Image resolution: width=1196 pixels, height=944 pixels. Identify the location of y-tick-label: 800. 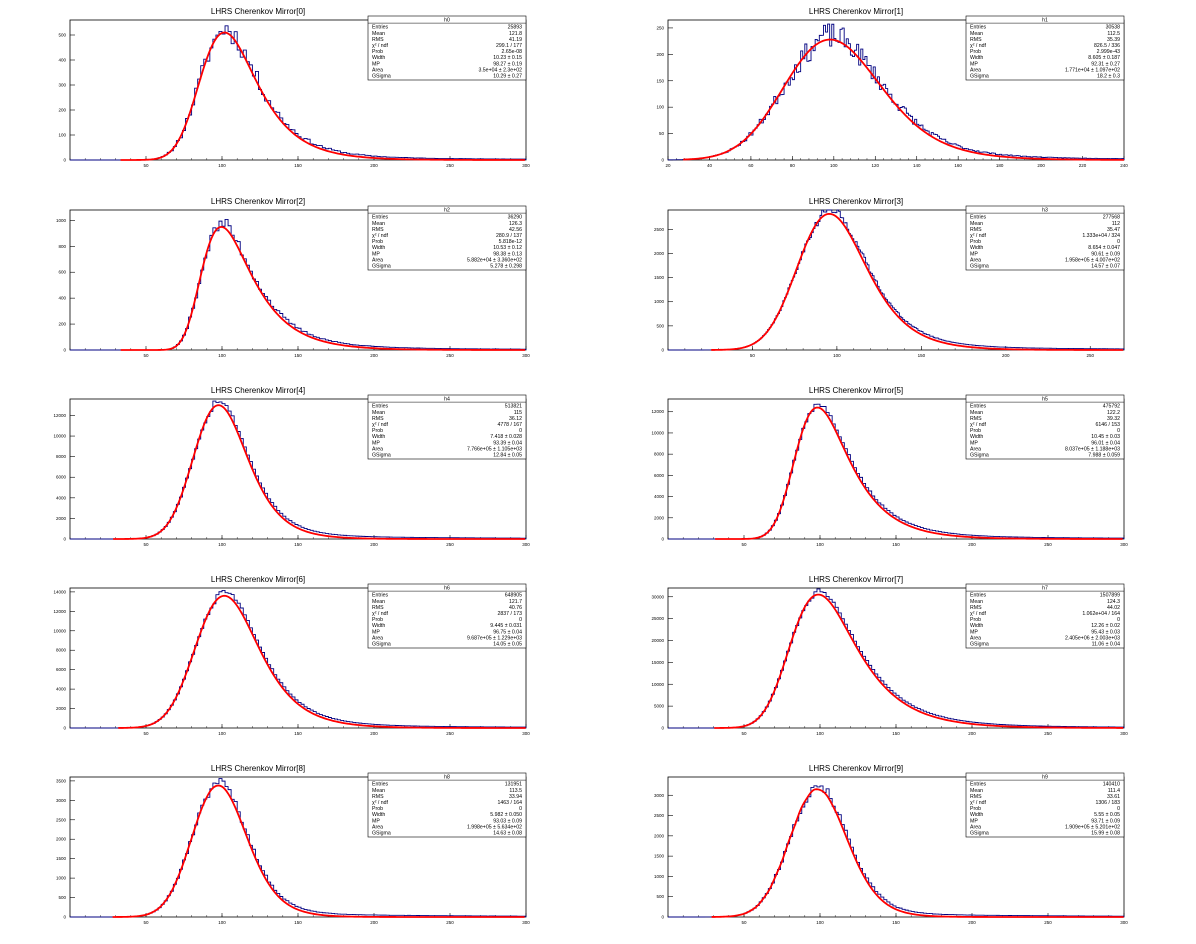
(62, 246).